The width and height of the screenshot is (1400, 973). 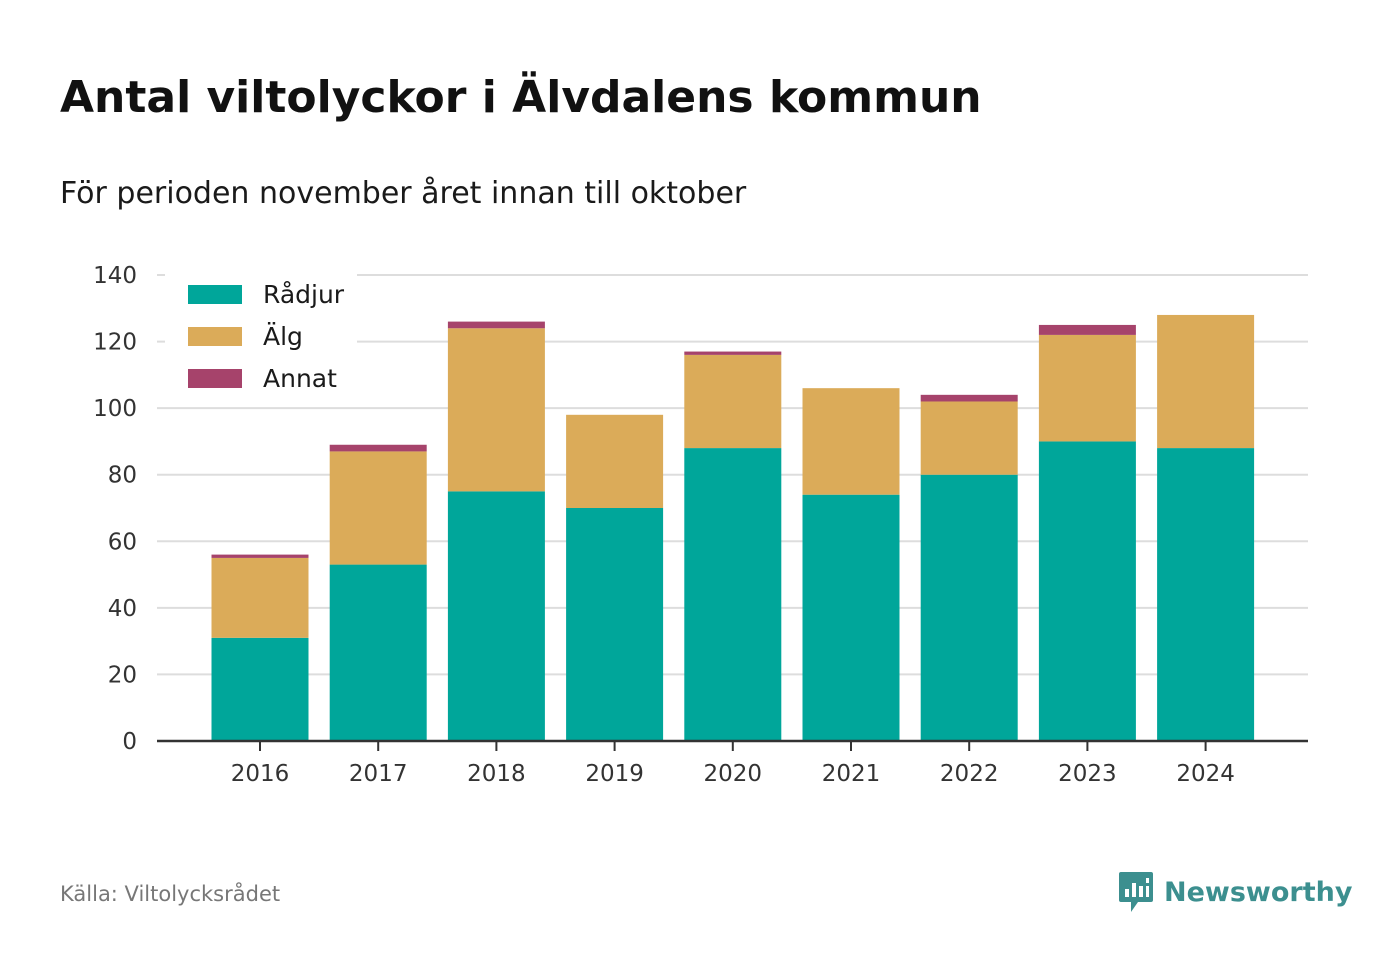 I want to click on legend: Rådjur Älg Annat, so click(x=261, y=333).